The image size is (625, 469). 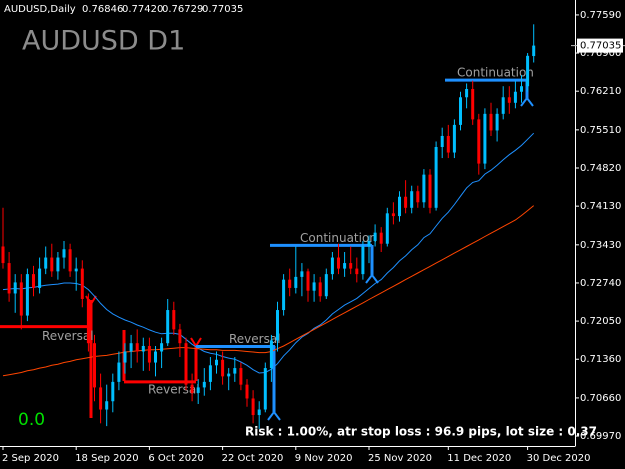 I want to click on level-label: Continuation, so click(x=495, y=73).